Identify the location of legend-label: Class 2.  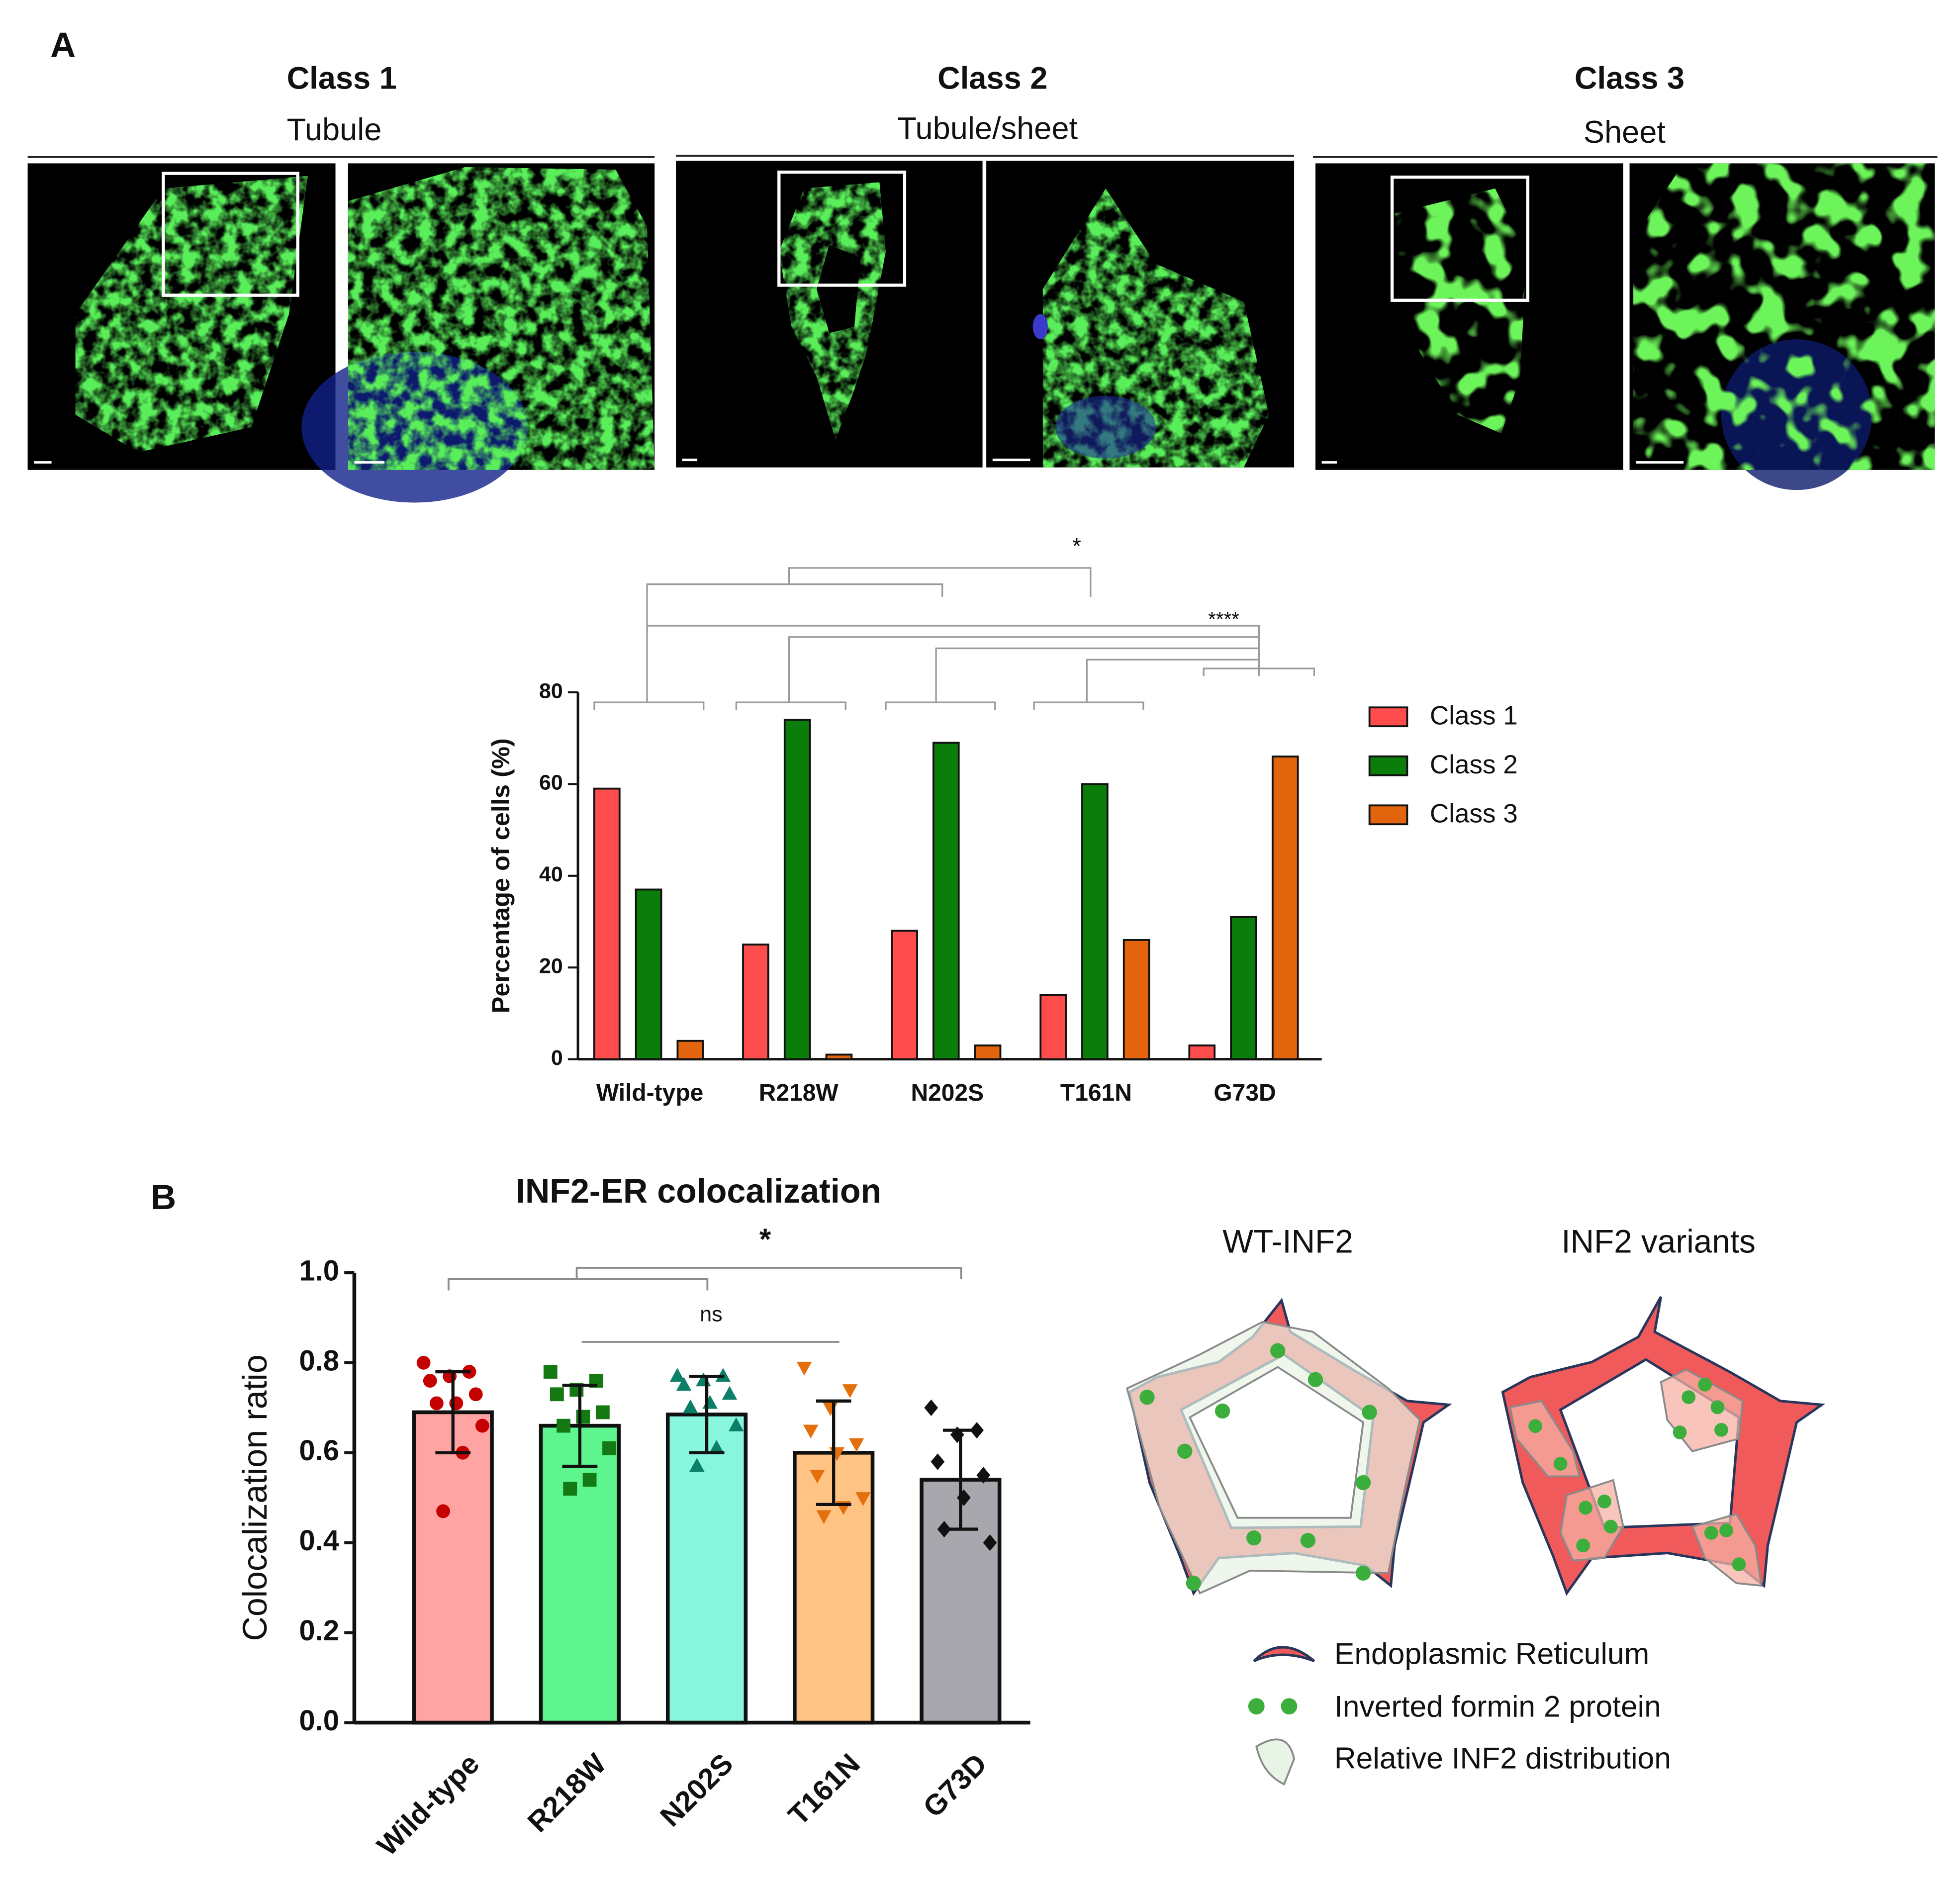
(1474, 764).